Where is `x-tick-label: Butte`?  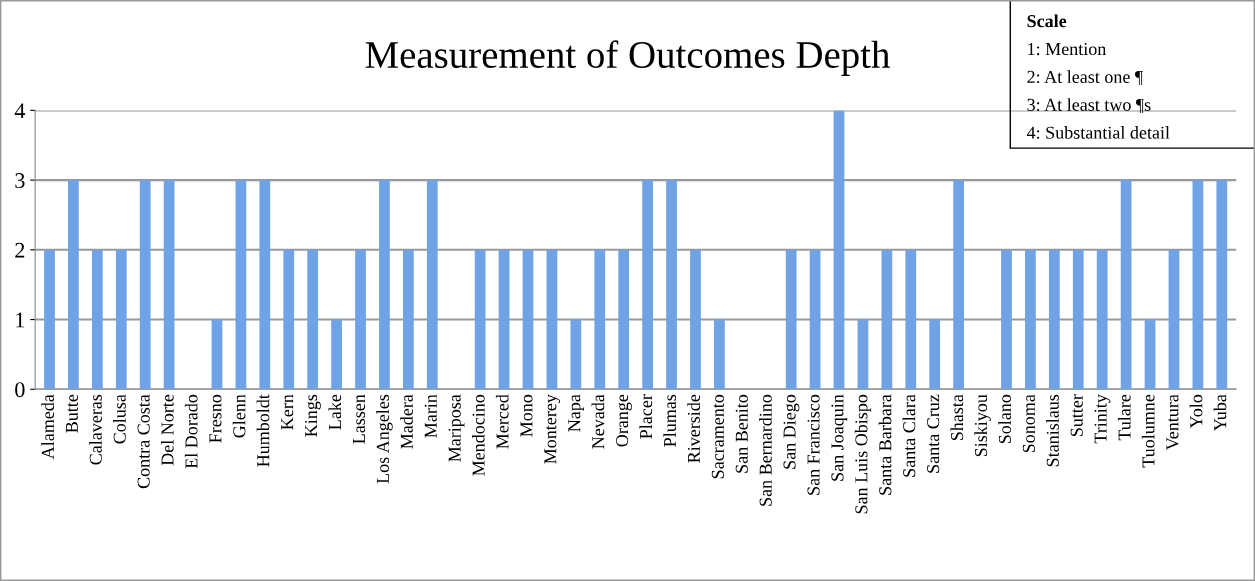 x-tick-label: Butte is located at coordinates (71, 413).